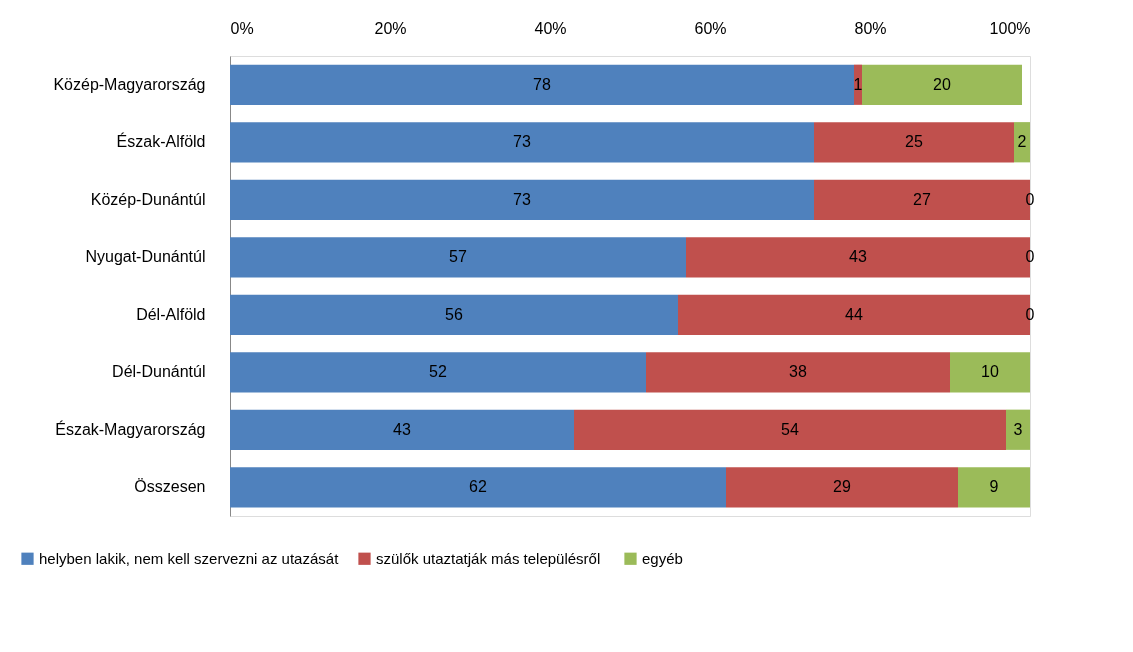 Image resolution: width=1133 pixels, height=652 pixels. I want to click on x-tick-label: 60%, so click(710, 28).